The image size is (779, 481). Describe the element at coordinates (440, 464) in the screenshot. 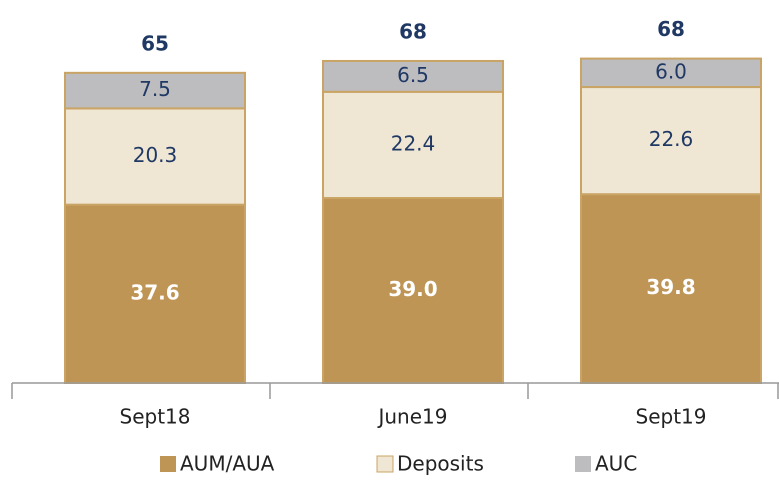

I see `legend-label: Deposits` at that location.